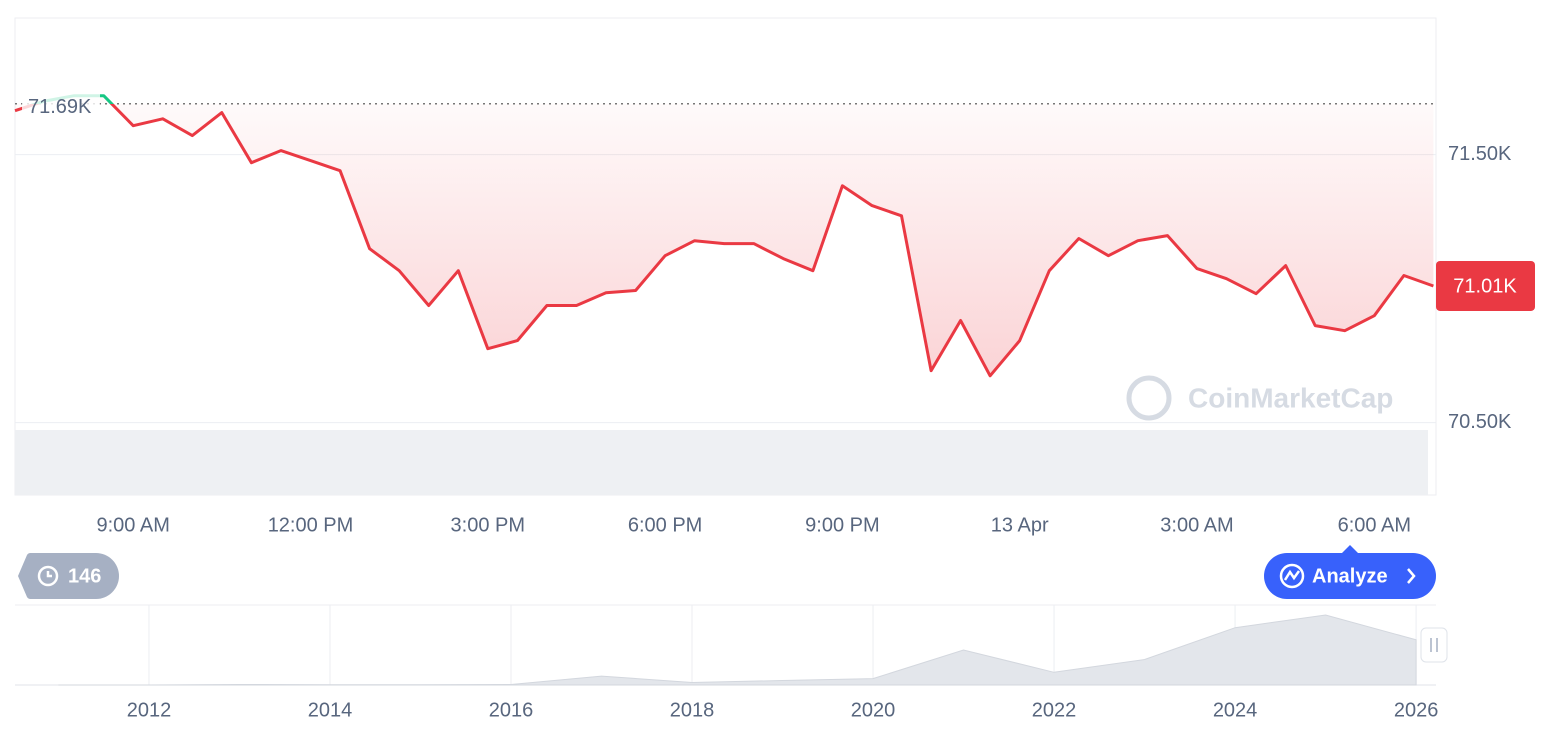 This screenshot has height=737, width=1566. What do you see at coordinates (692, 710) in the screenshot?
I see `x-tick-label: 2018` at bounding box center [692, 710].